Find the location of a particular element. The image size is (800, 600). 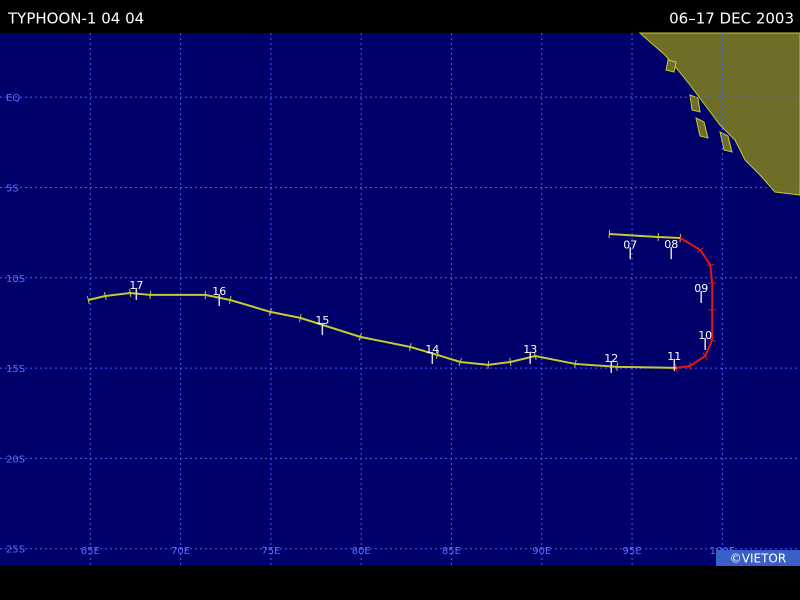

land is located at coordinates (719, 114).